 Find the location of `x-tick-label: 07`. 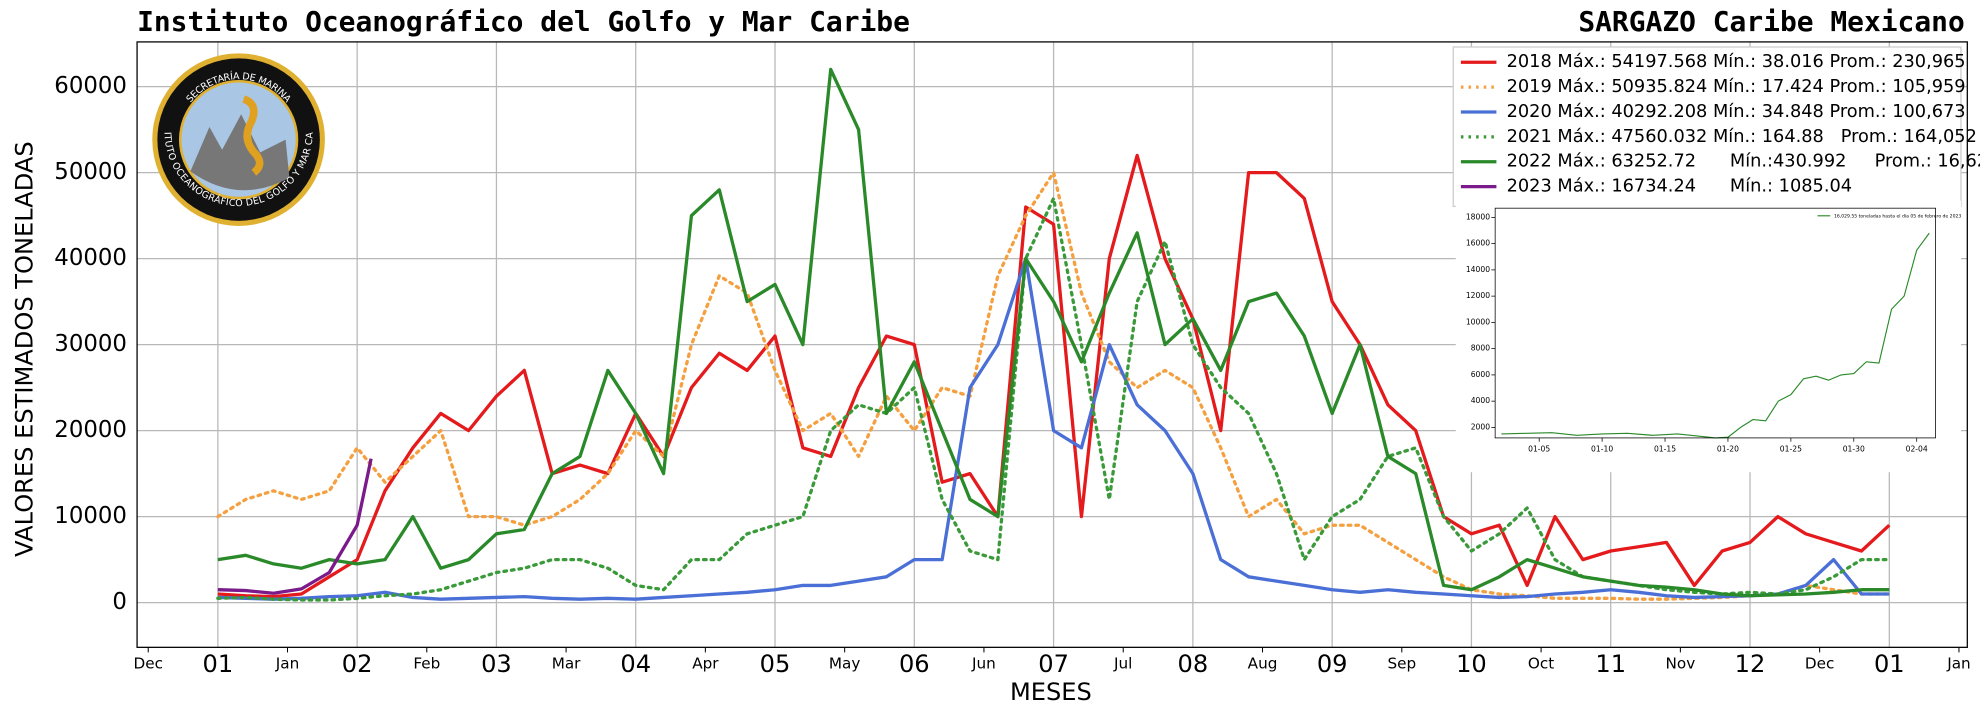

x-tick-label: 07 is located at coordinates (1053, 664).